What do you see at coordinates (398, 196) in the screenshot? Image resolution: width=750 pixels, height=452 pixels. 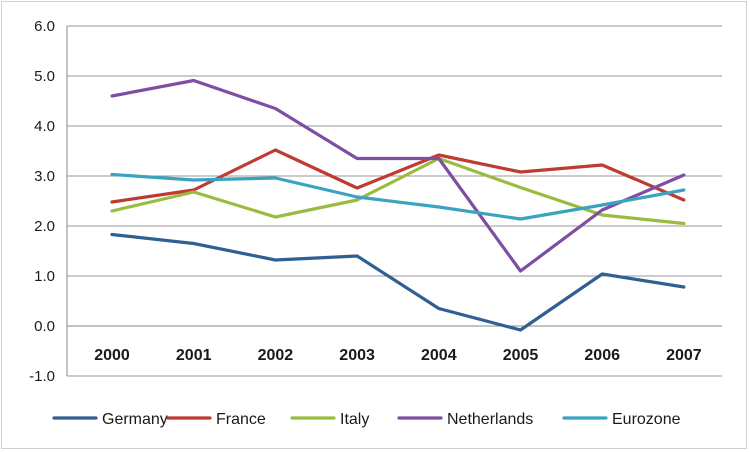 I see `series-line-eurozone` at bounding box center [398, 196].